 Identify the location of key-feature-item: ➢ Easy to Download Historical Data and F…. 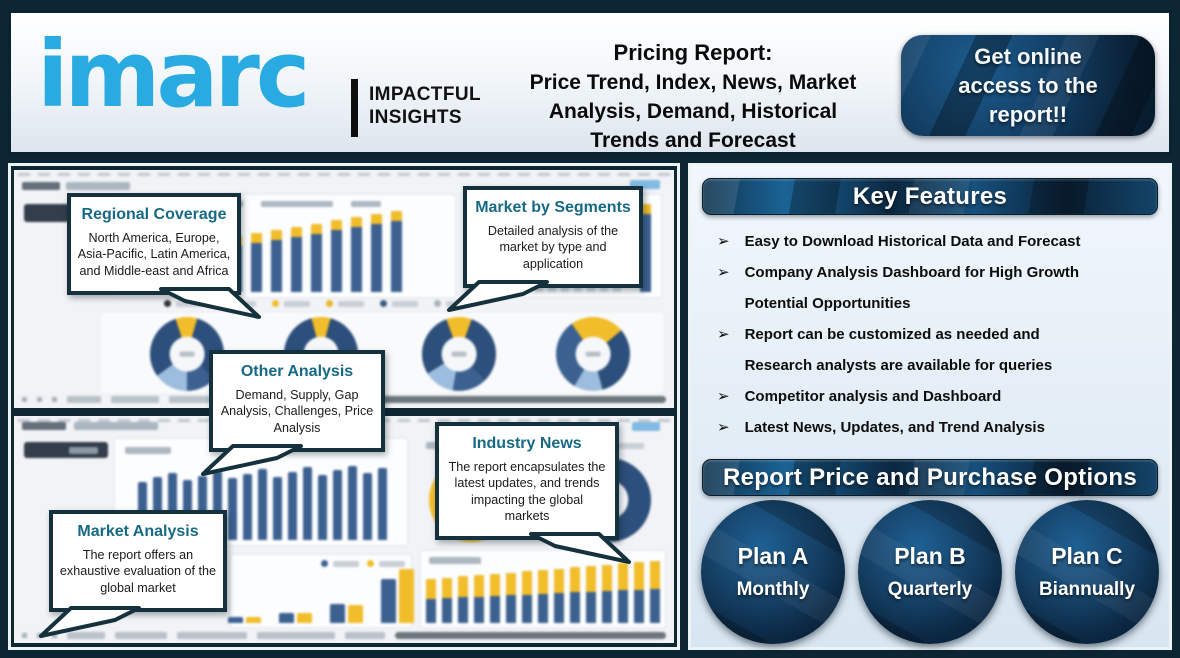
(939, 241).